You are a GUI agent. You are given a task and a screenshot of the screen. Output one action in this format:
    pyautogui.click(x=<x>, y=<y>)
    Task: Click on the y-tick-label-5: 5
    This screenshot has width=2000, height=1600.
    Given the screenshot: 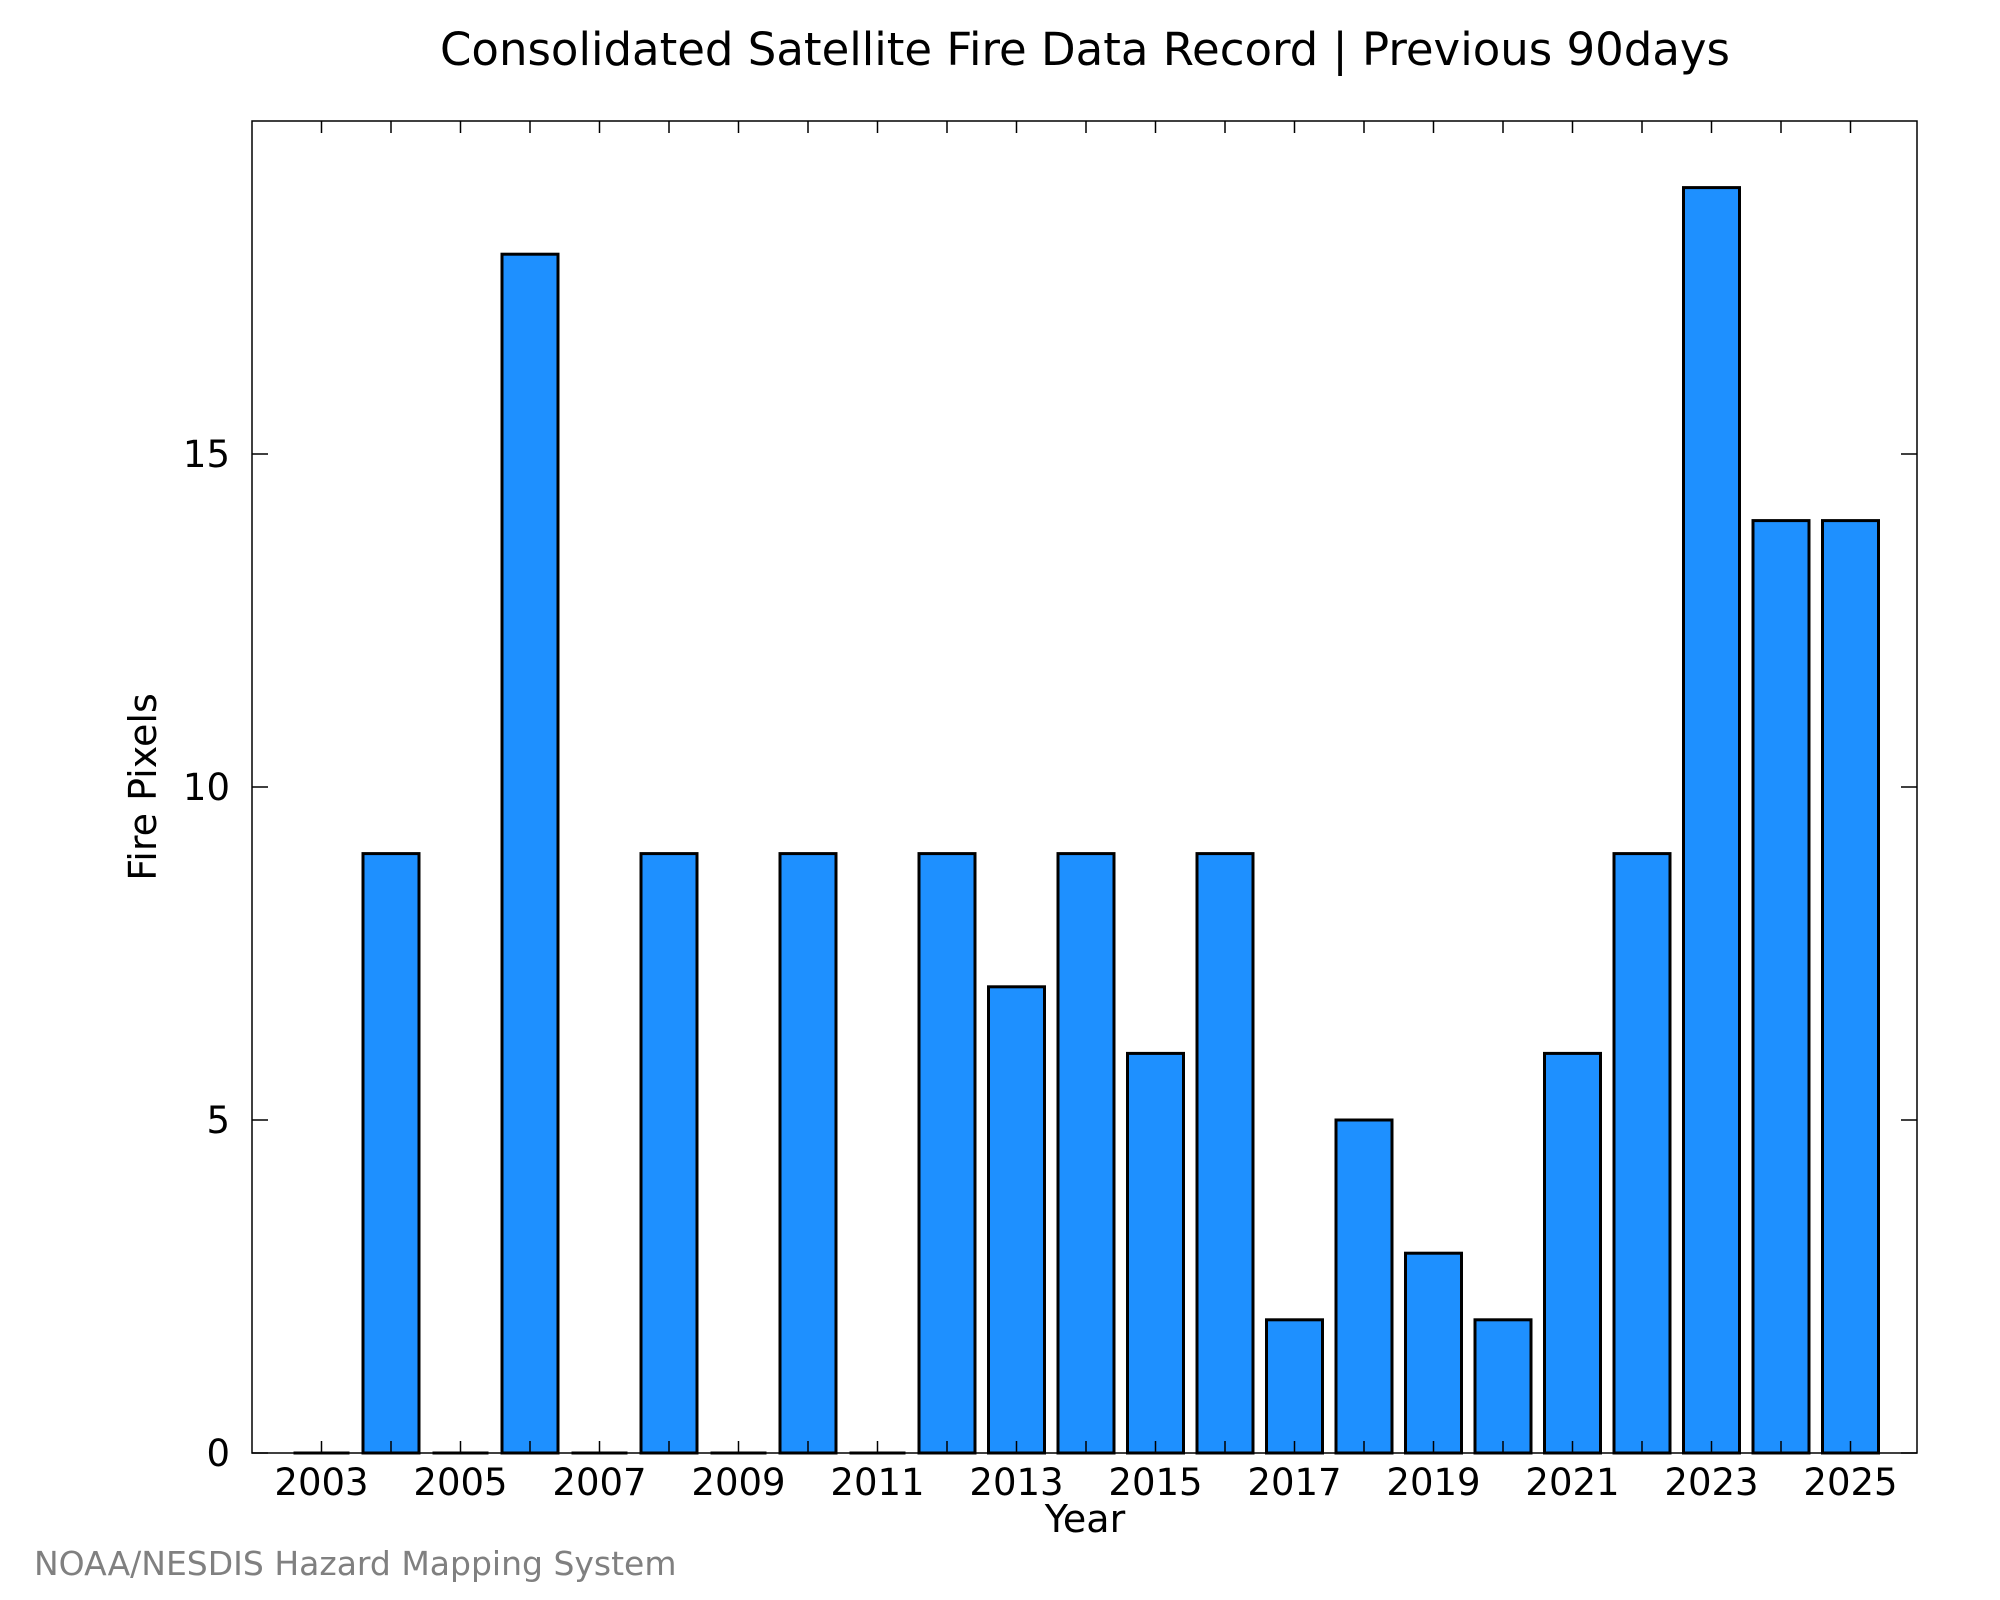 What is the action you would take?
    pyautogui.click(x=218, y=1120)
    